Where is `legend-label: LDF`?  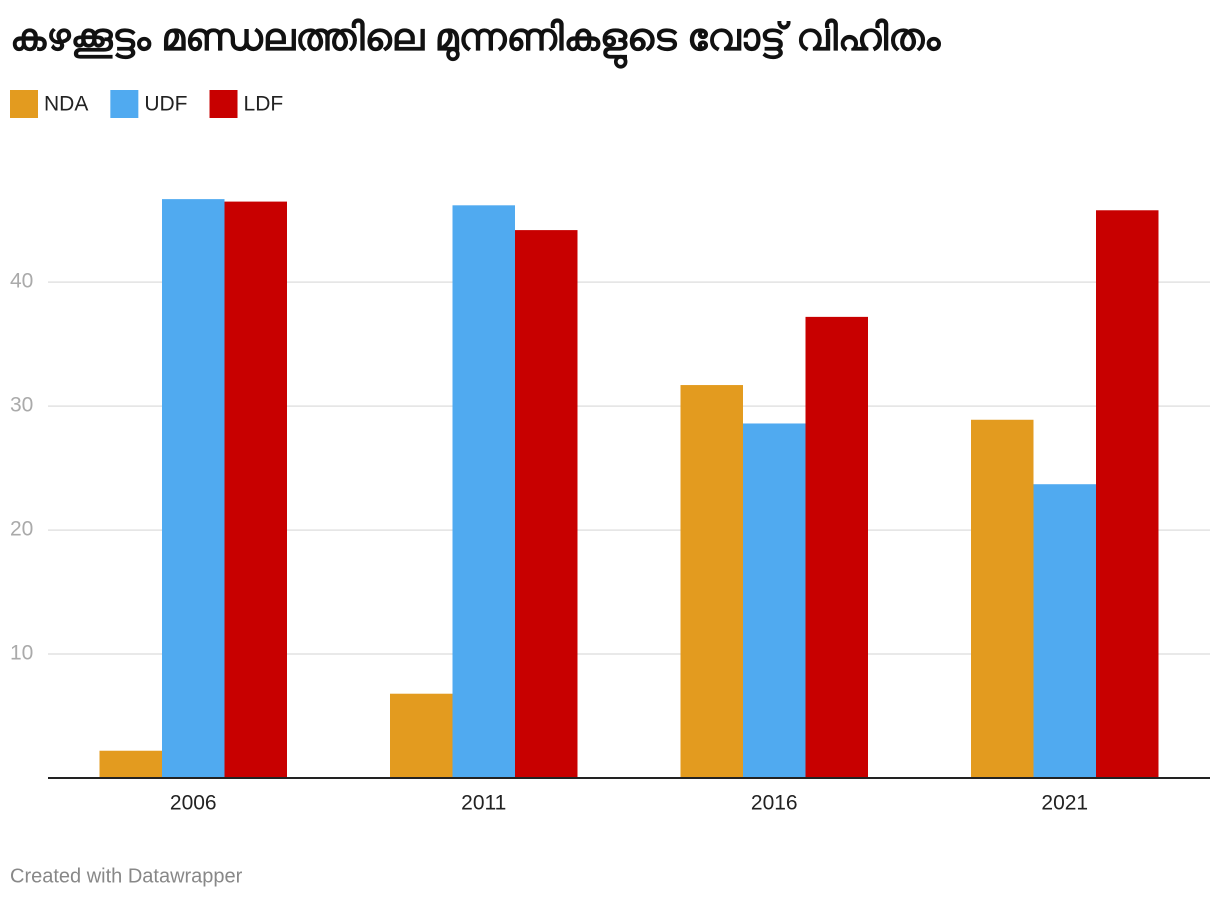
legend-label: LDF is located at coordinates (264, 104).